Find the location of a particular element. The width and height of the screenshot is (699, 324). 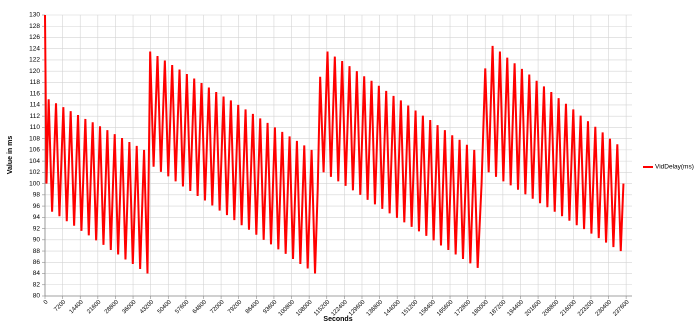

x-tick-label: 93600 is located at coordinates (270, 307).